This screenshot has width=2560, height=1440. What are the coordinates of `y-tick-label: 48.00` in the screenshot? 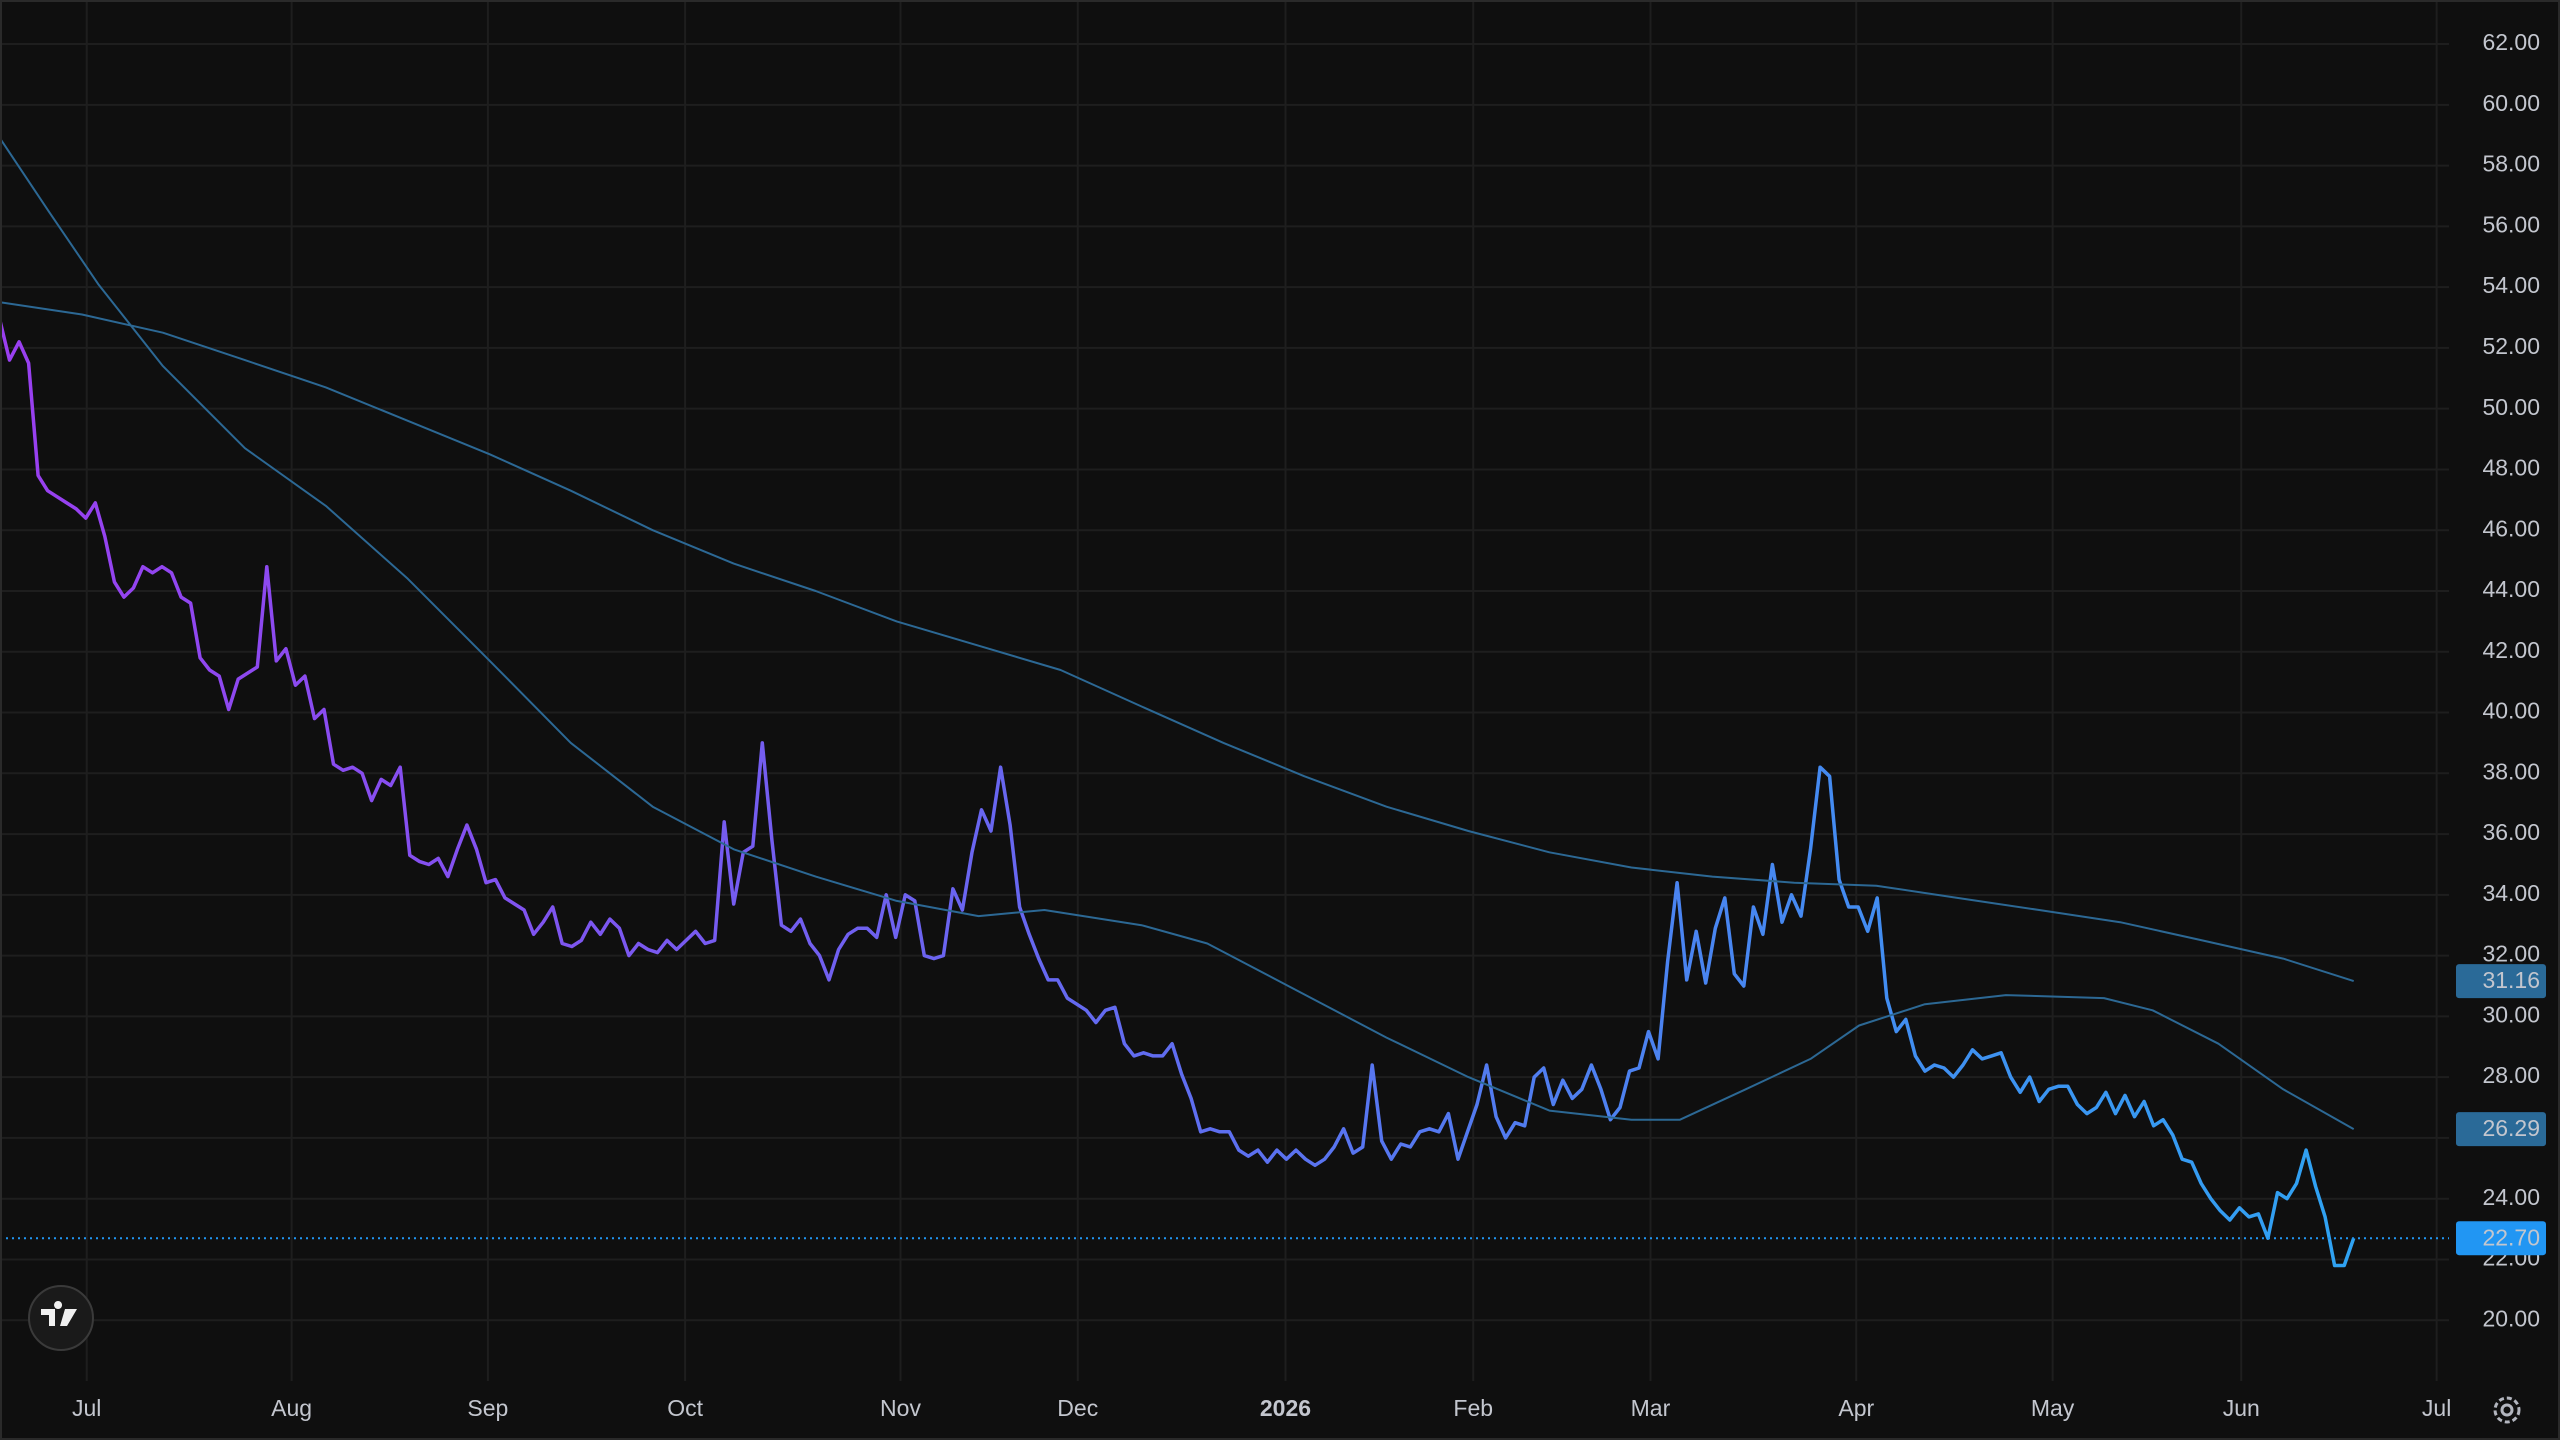 It's located at (2511, 468).